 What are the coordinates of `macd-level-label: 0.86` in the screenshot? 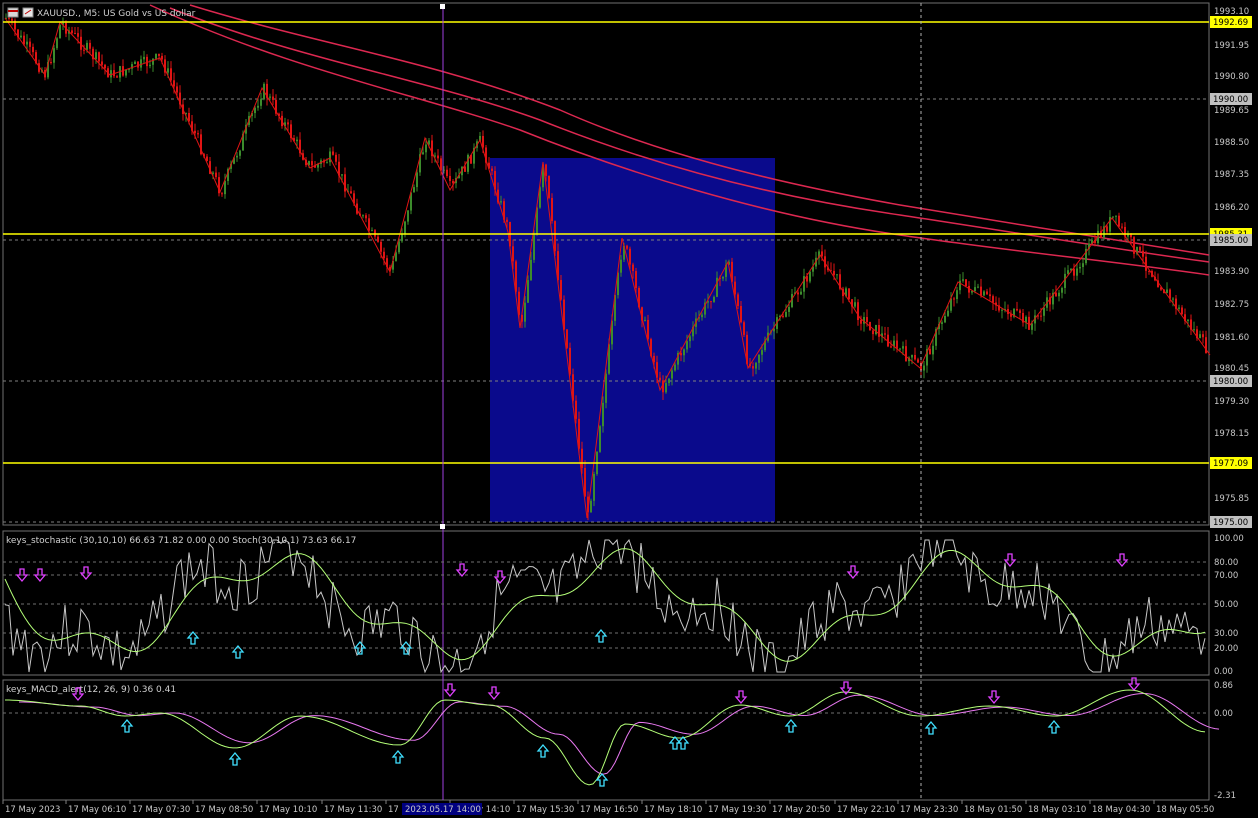 It's located at (1223, 686).